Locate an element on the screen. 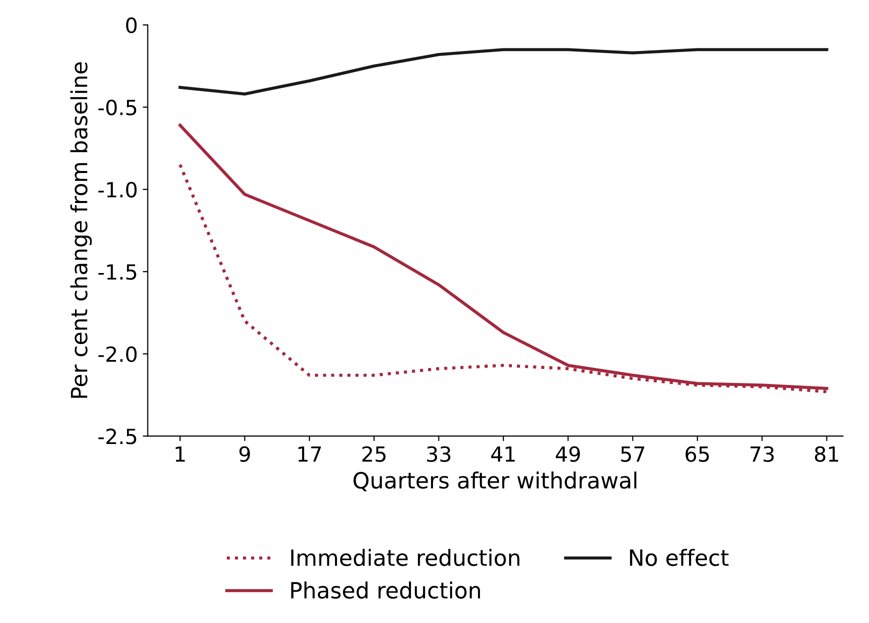 The image size is (869, 623). x-tick-label: 65 is located at coordinates (697, 454).